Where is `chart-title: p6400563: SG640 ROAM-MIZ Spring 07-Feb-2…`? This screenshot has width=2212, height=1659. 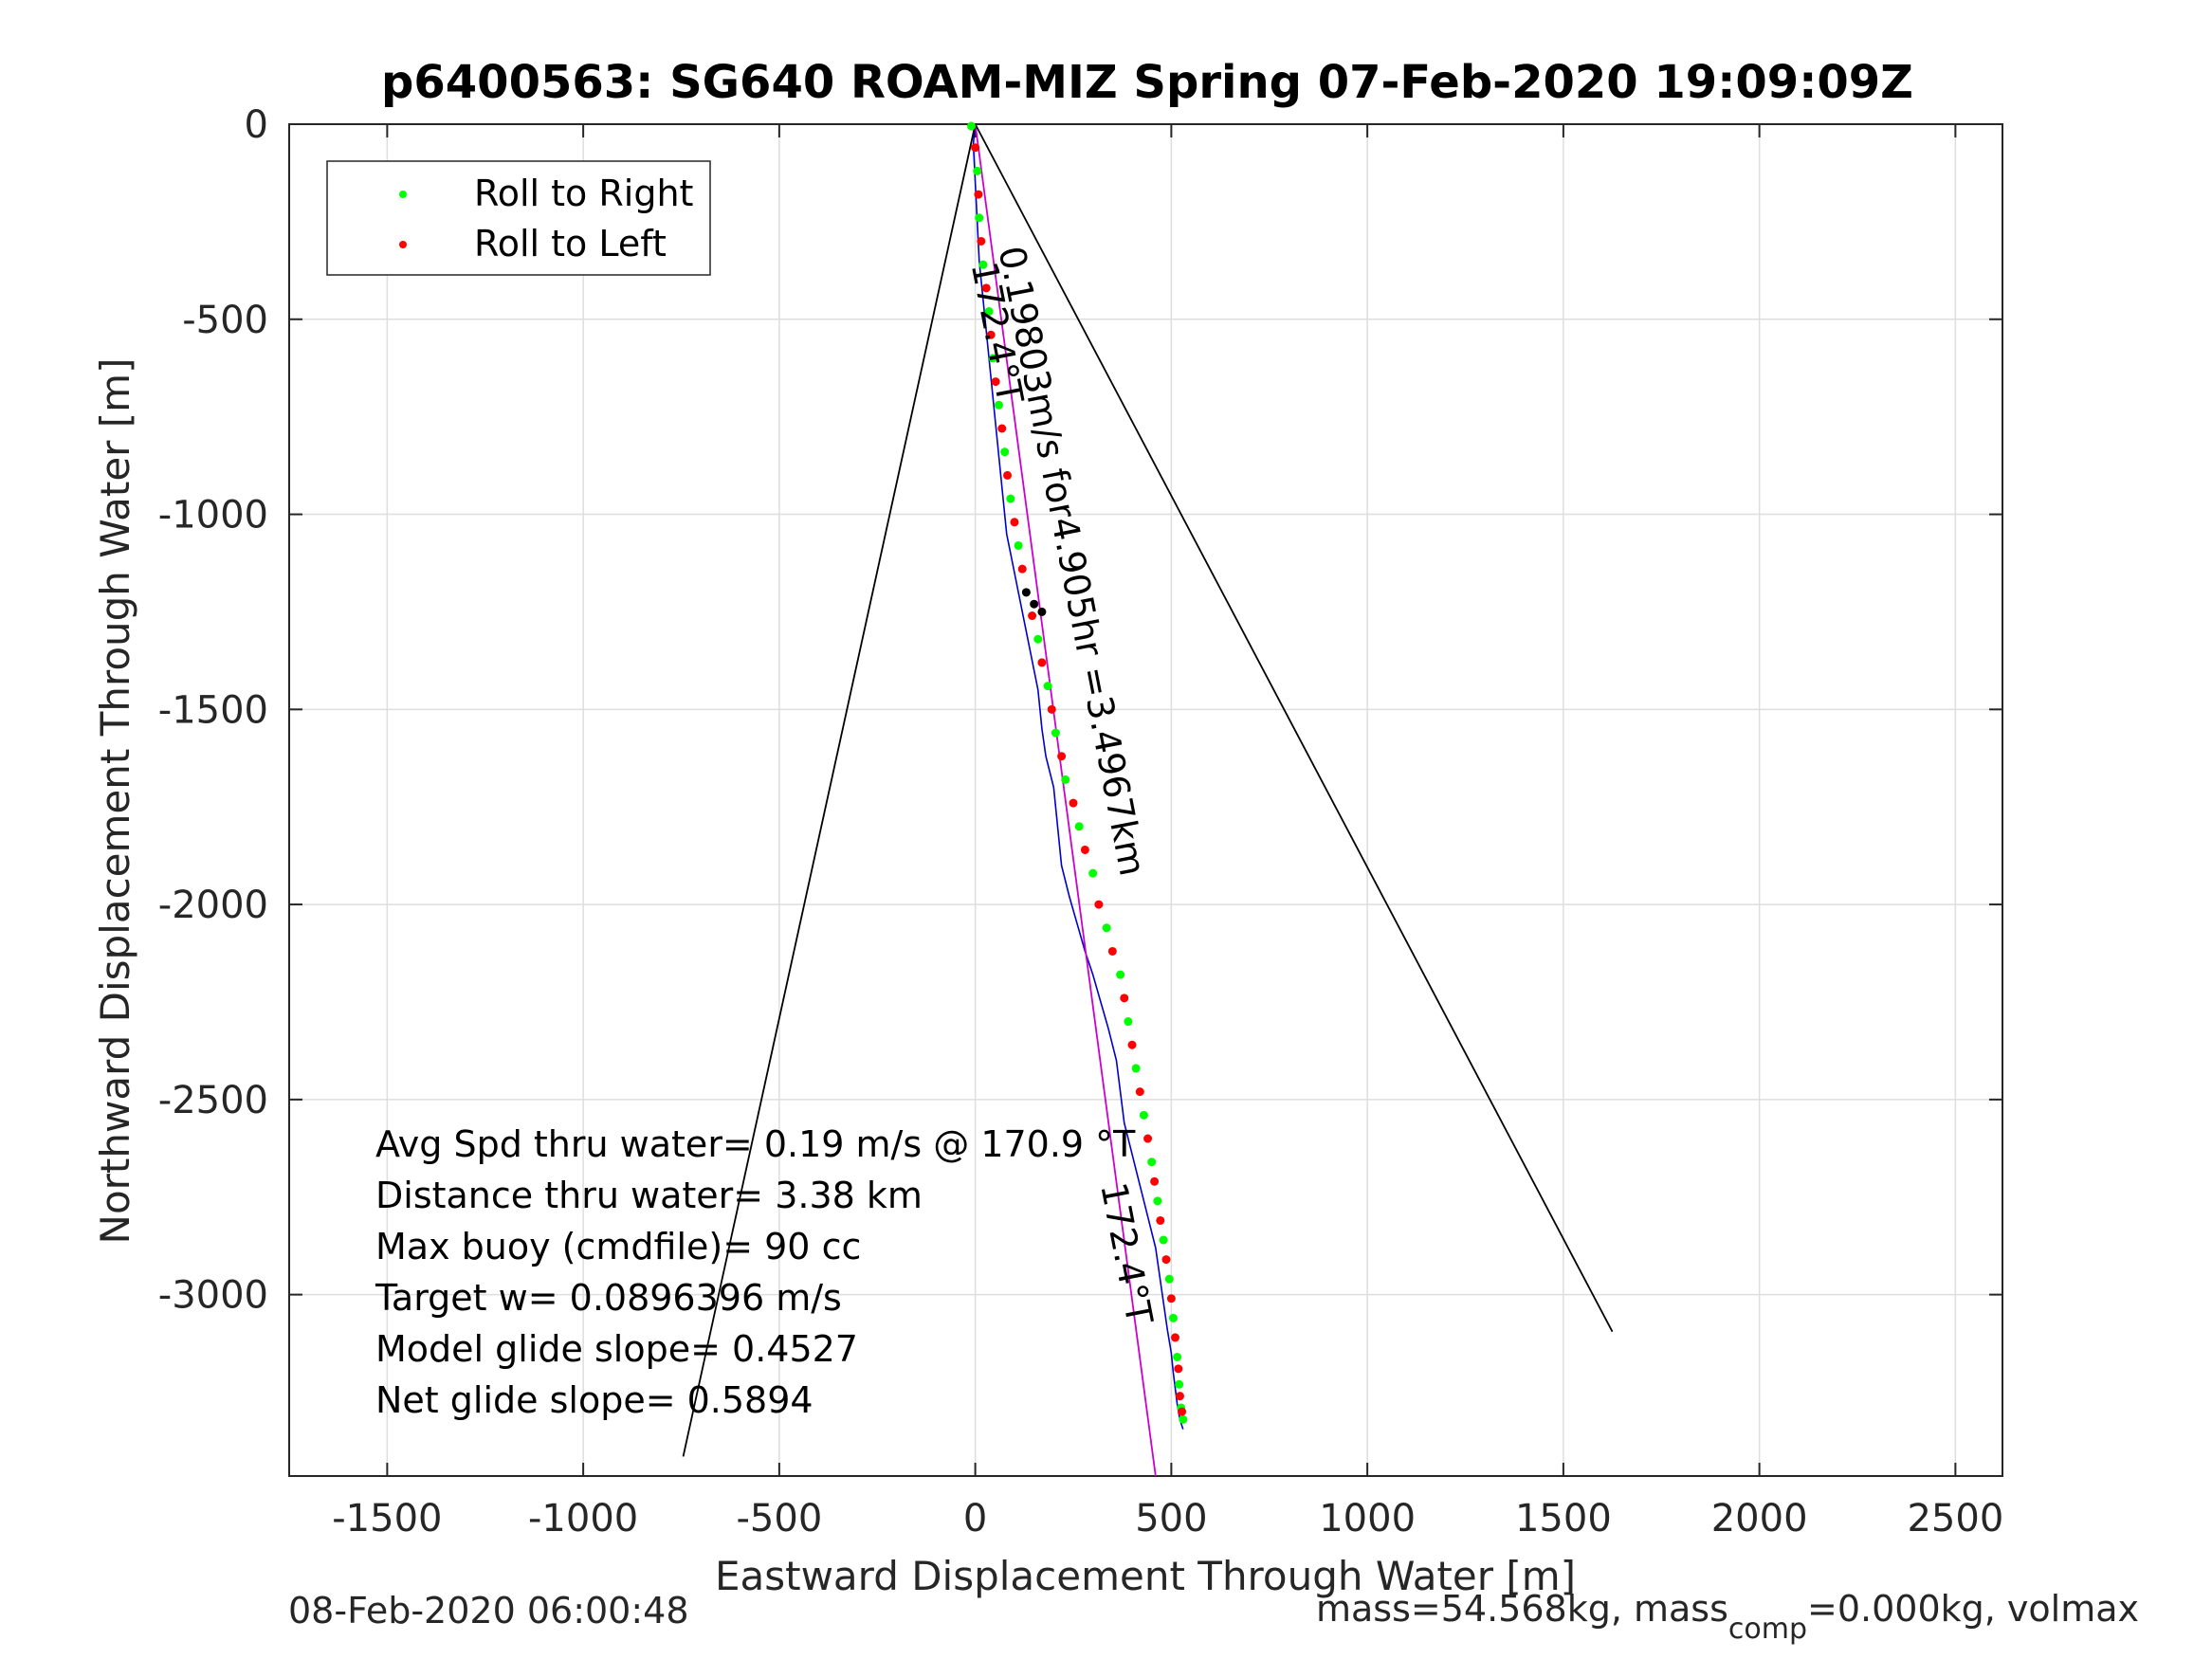
chart-title: p6400563: SG640 ROAM-MIZ Spring 07-Feb-2… is located at coordinates (1147, 82).